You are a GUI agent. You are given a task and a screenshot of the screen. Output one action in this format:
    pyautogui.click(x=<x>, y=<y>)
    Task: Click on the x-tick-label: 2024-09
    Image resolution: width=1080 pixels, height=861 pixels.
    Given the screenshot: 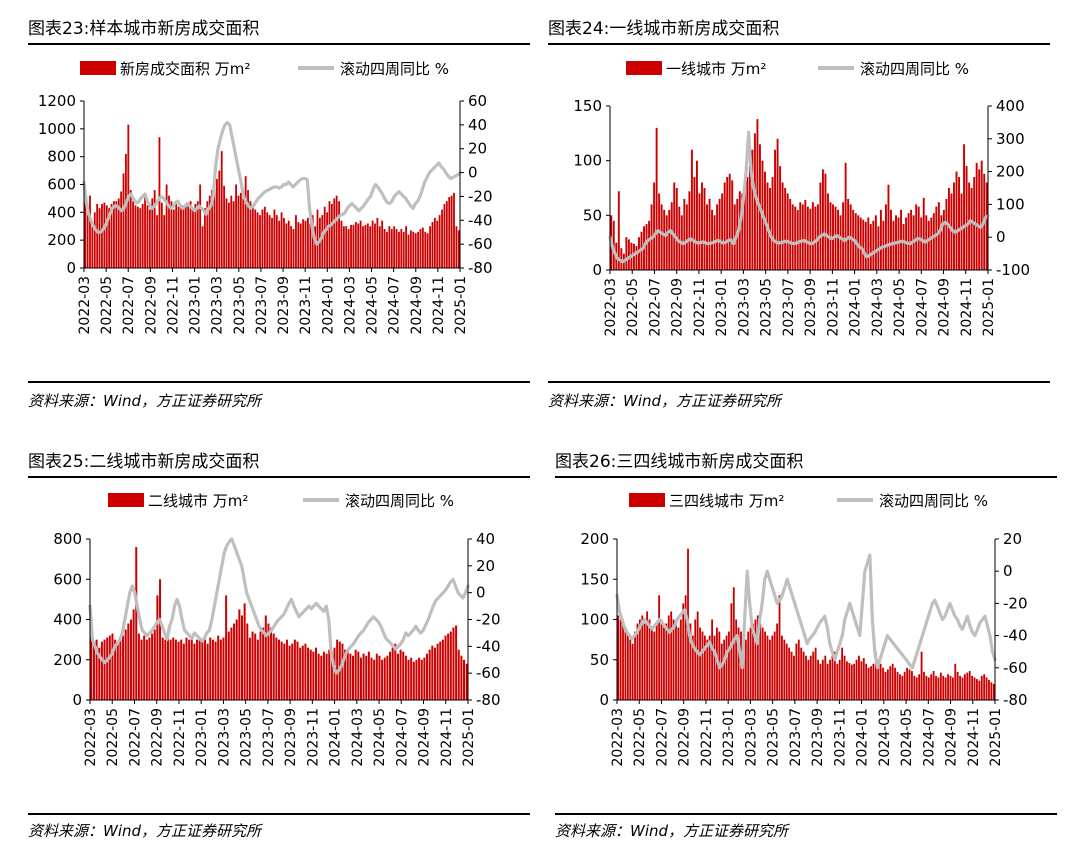 What is the action you would take?
    pyautogui.click(x=417, y=305)
    